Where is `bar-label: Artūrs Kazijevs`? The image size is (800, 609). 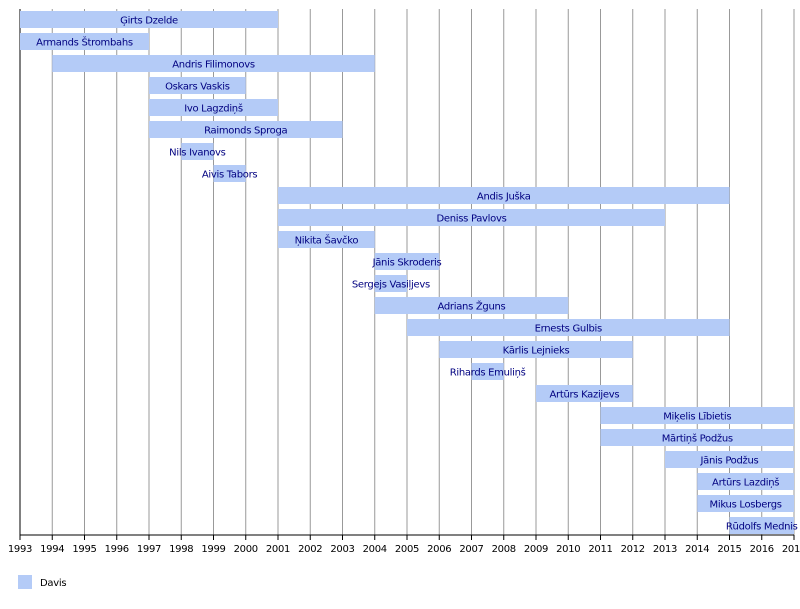
bar-label: Artūrs Kazijevs is located at coordinates (584, 395).